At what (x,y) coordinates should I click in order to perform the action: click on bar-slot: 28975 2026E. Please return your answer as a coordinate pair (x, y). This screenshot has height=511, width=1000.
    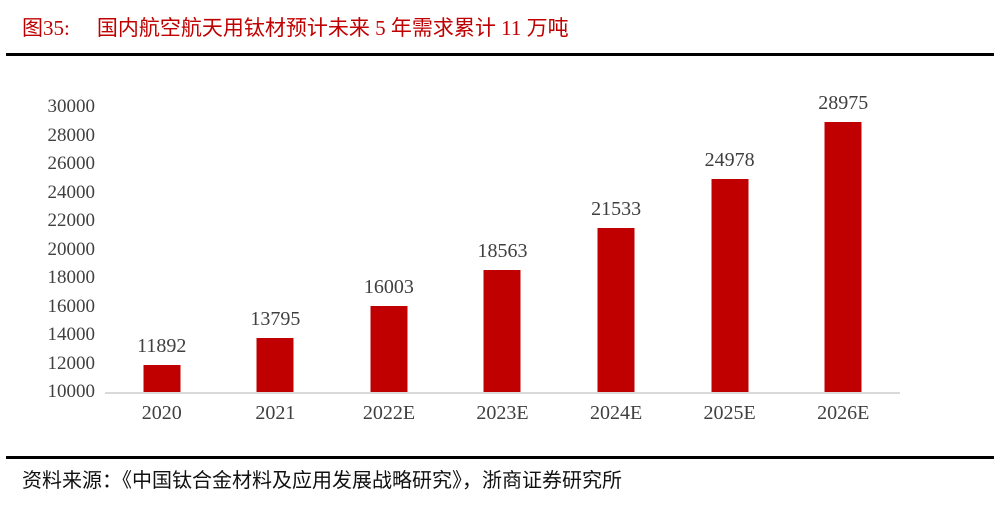
    Looking at the image, I should click on (843, 258).